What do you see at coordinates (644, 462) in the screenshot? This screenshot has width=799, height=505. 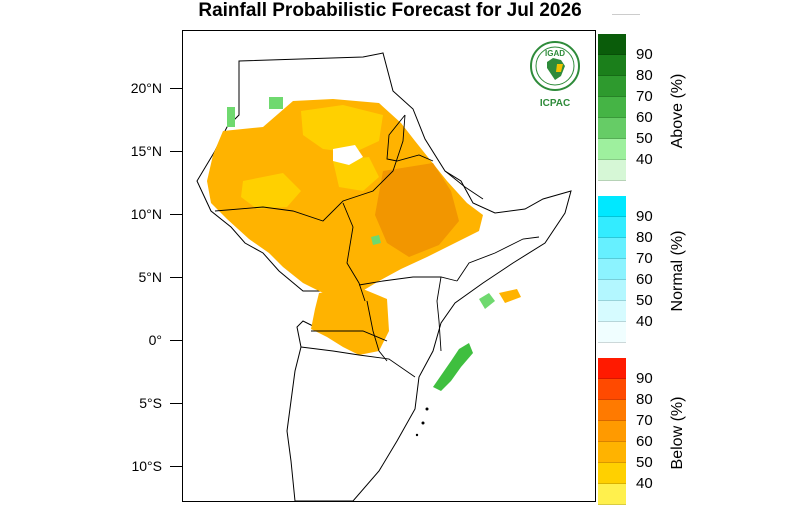 I see `below-label-50: 50` at bounding box center [644, 462].